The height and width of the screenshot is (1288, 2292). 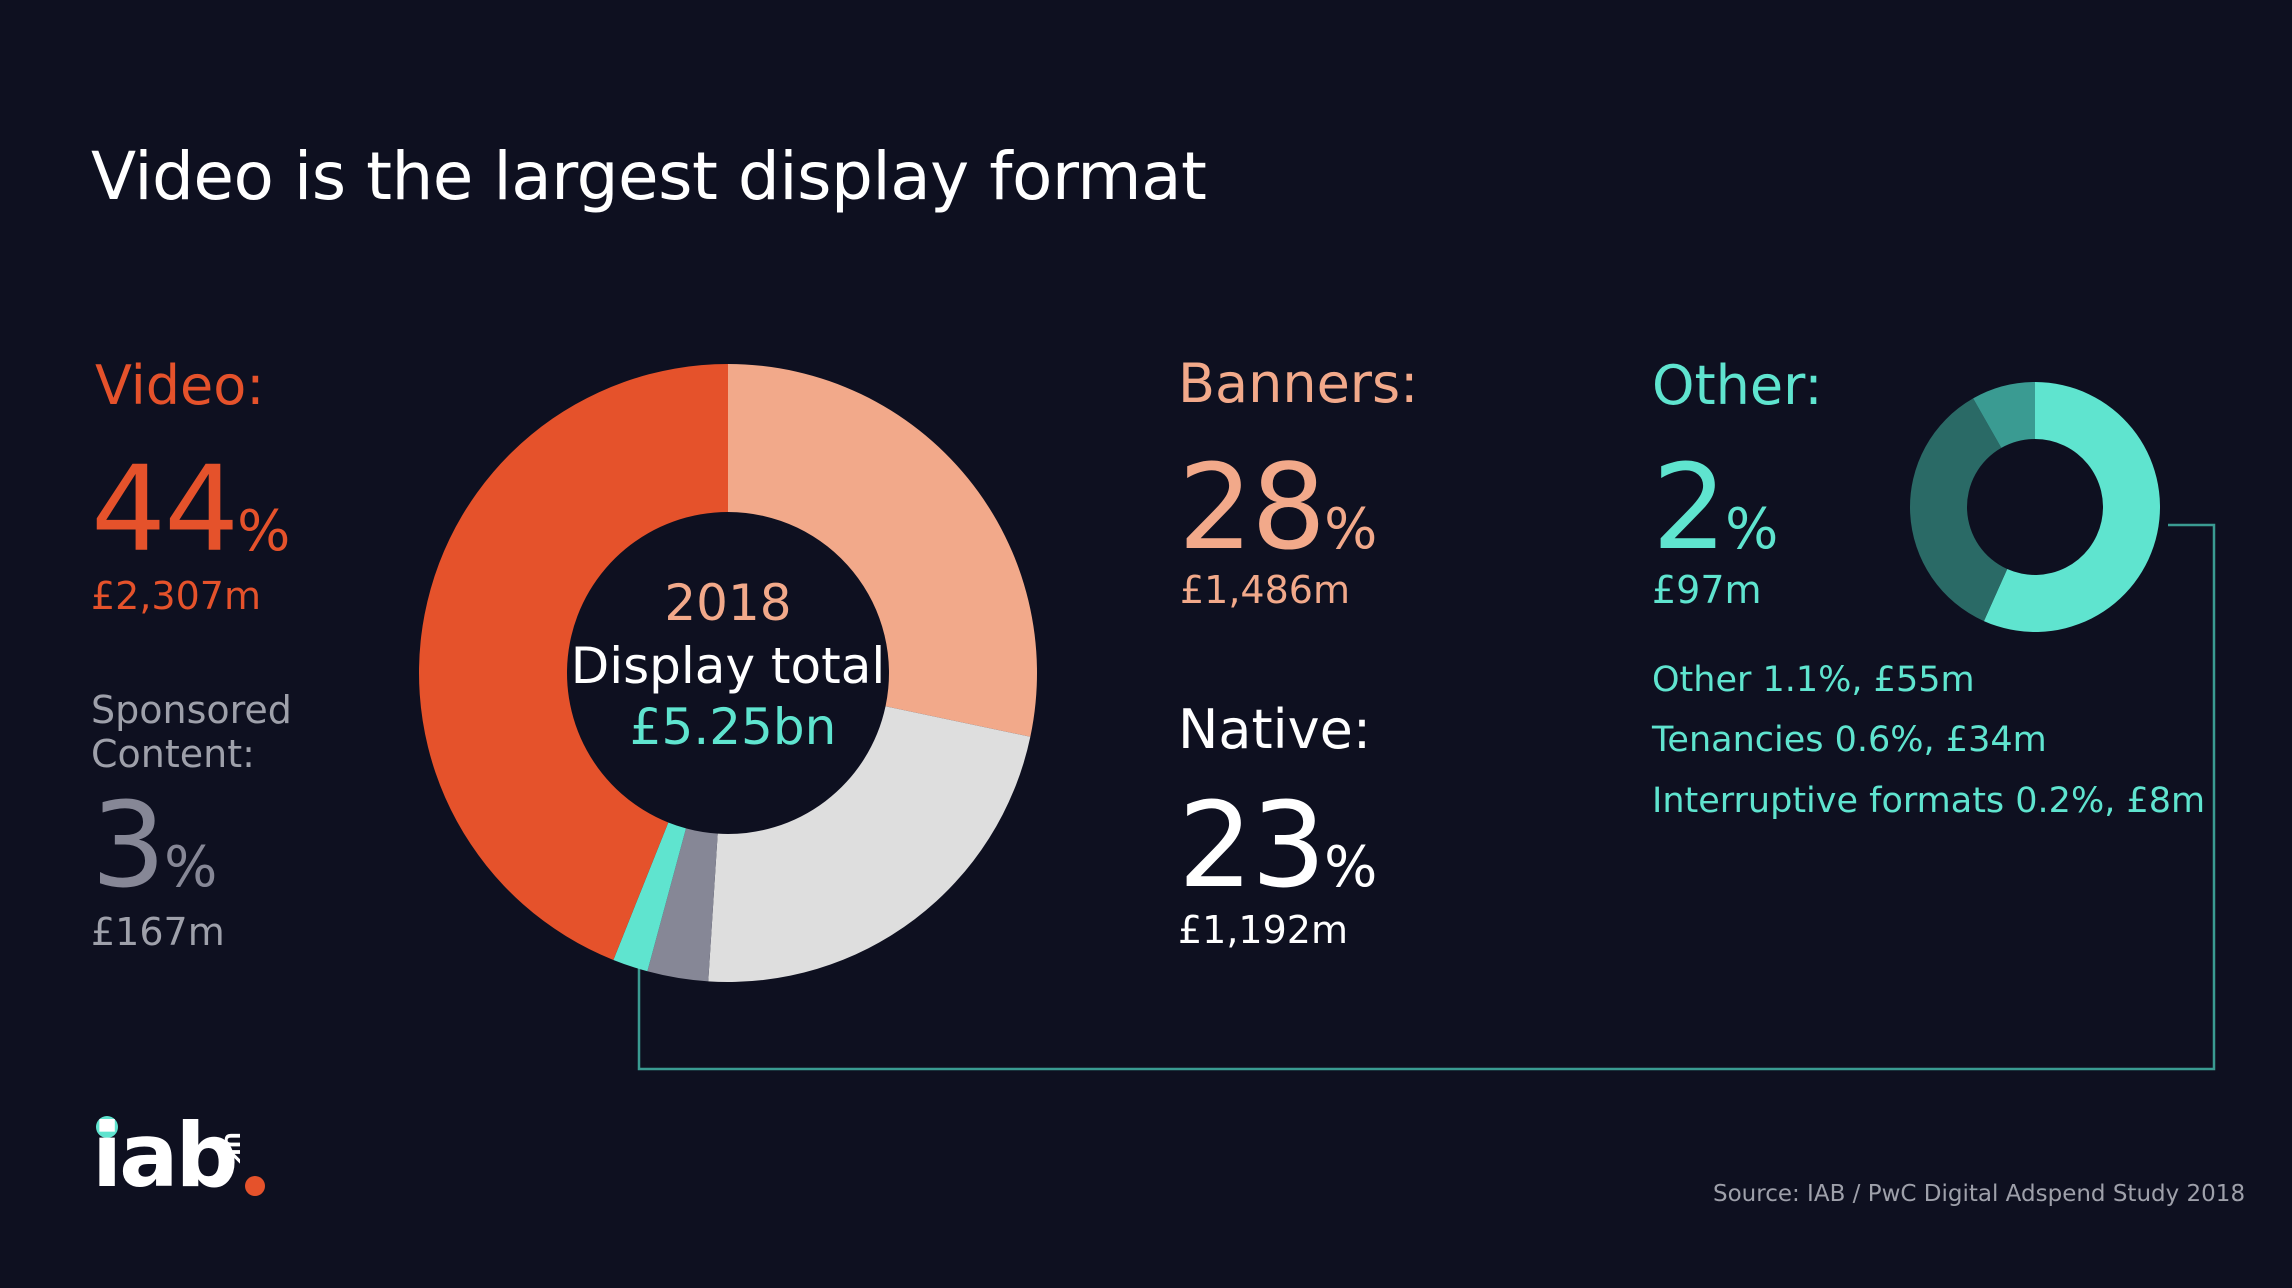 I want to click on slice-sponsored, so click(x=682, y=905).